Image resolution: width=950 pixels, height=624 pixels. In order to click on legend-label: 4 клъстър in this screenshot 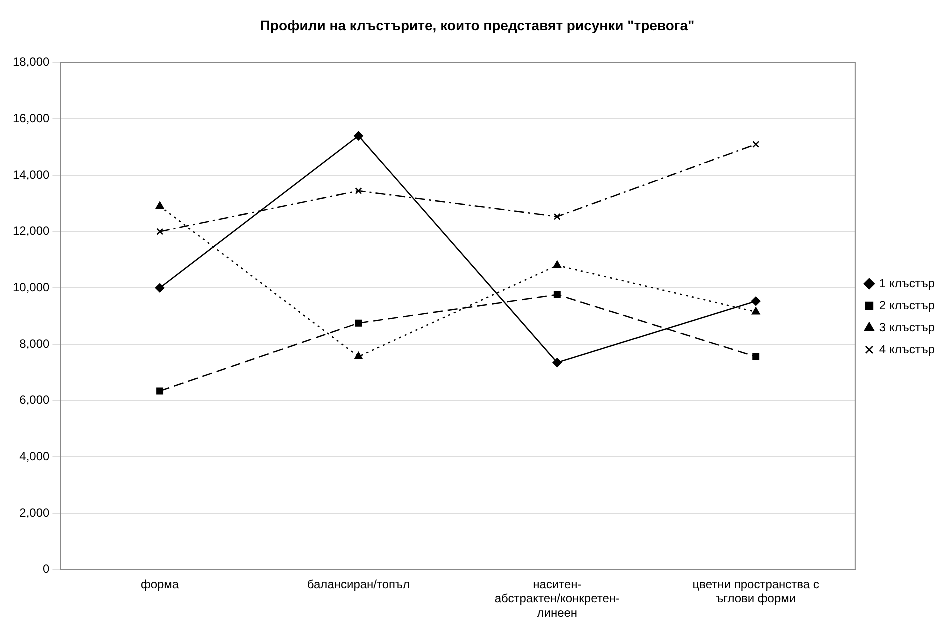, I will do `click(907, 349)`.